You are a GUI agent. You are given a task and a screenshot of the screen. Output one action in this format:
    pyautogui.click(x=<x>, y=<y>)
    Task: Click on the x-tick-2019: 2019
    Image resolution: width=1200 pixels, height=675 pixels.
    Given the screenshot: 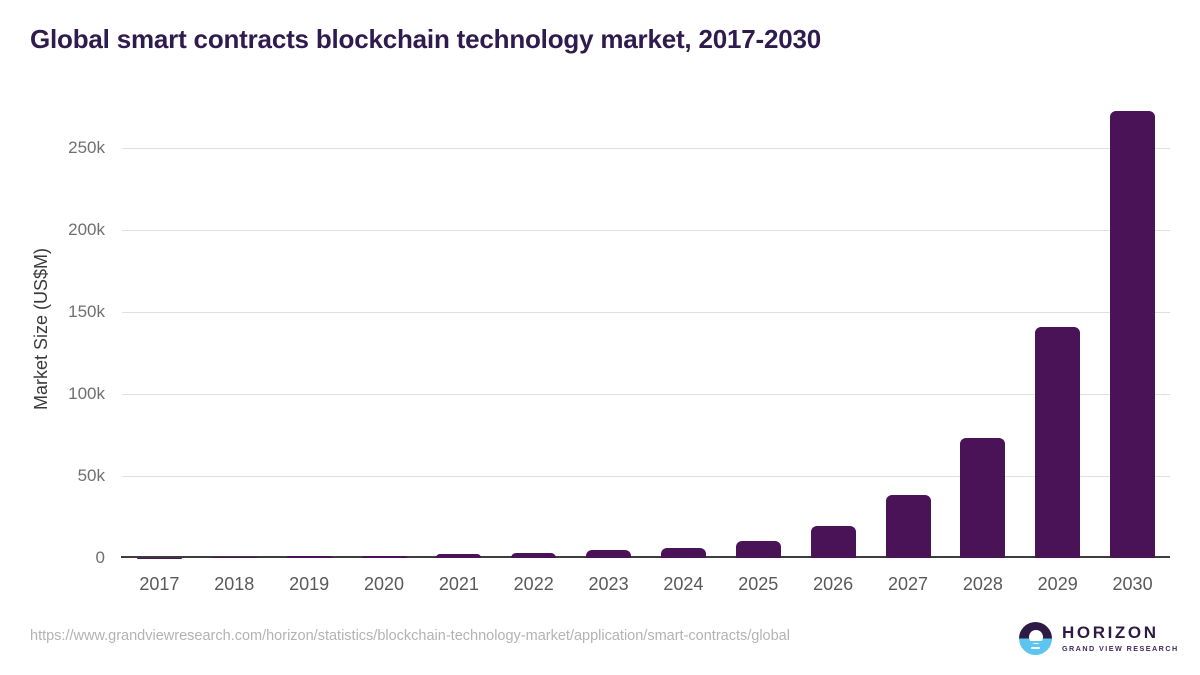 What is the action you would take?
    pyautogui.click(x=309, y=584)
    